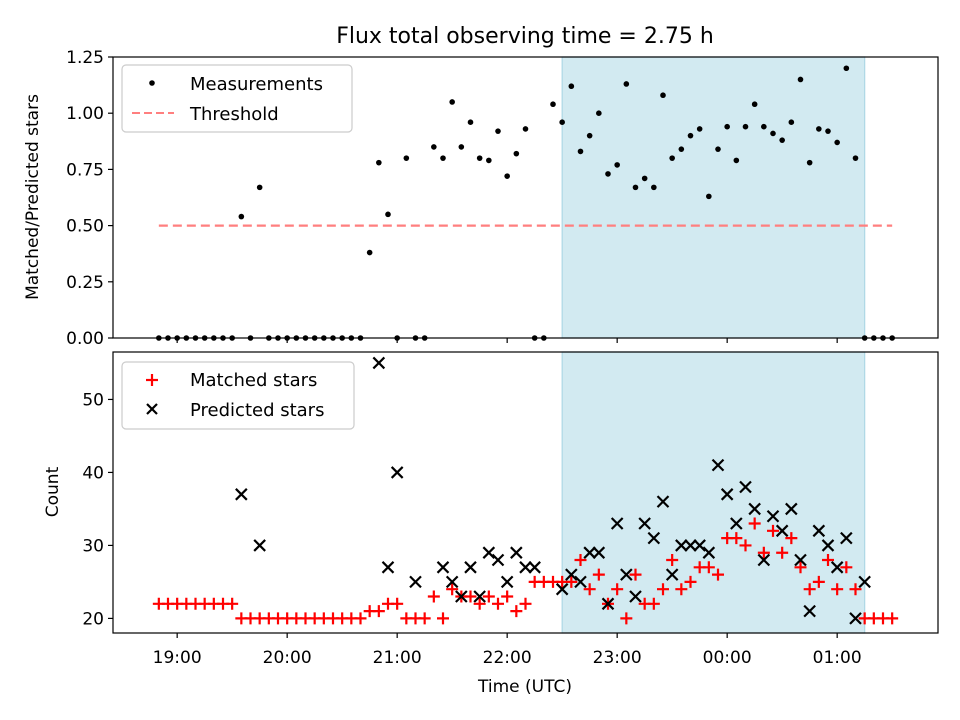 The height and width of the screenshot is (720, 960). I want to click on top-y-tick-label: 1.25, so click(85, 58).